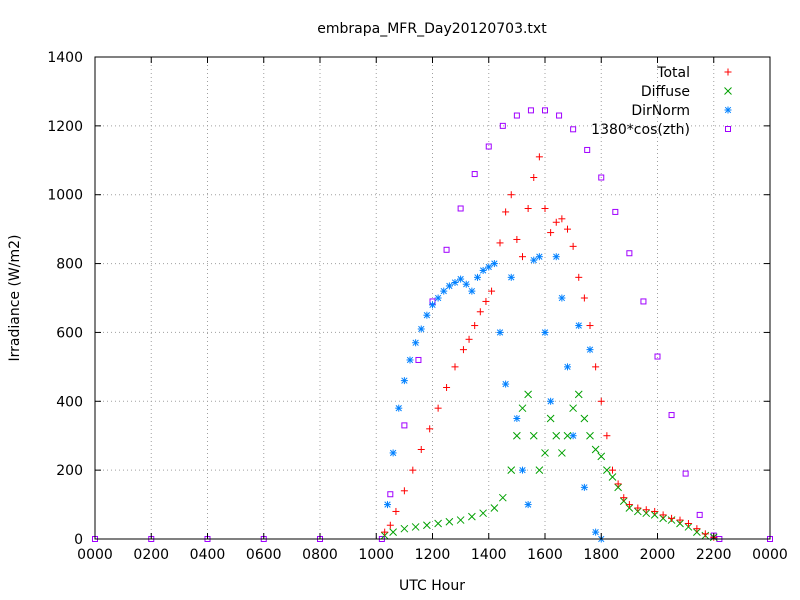  I want to click on legend-label: Diffuse, so click(665, 92).